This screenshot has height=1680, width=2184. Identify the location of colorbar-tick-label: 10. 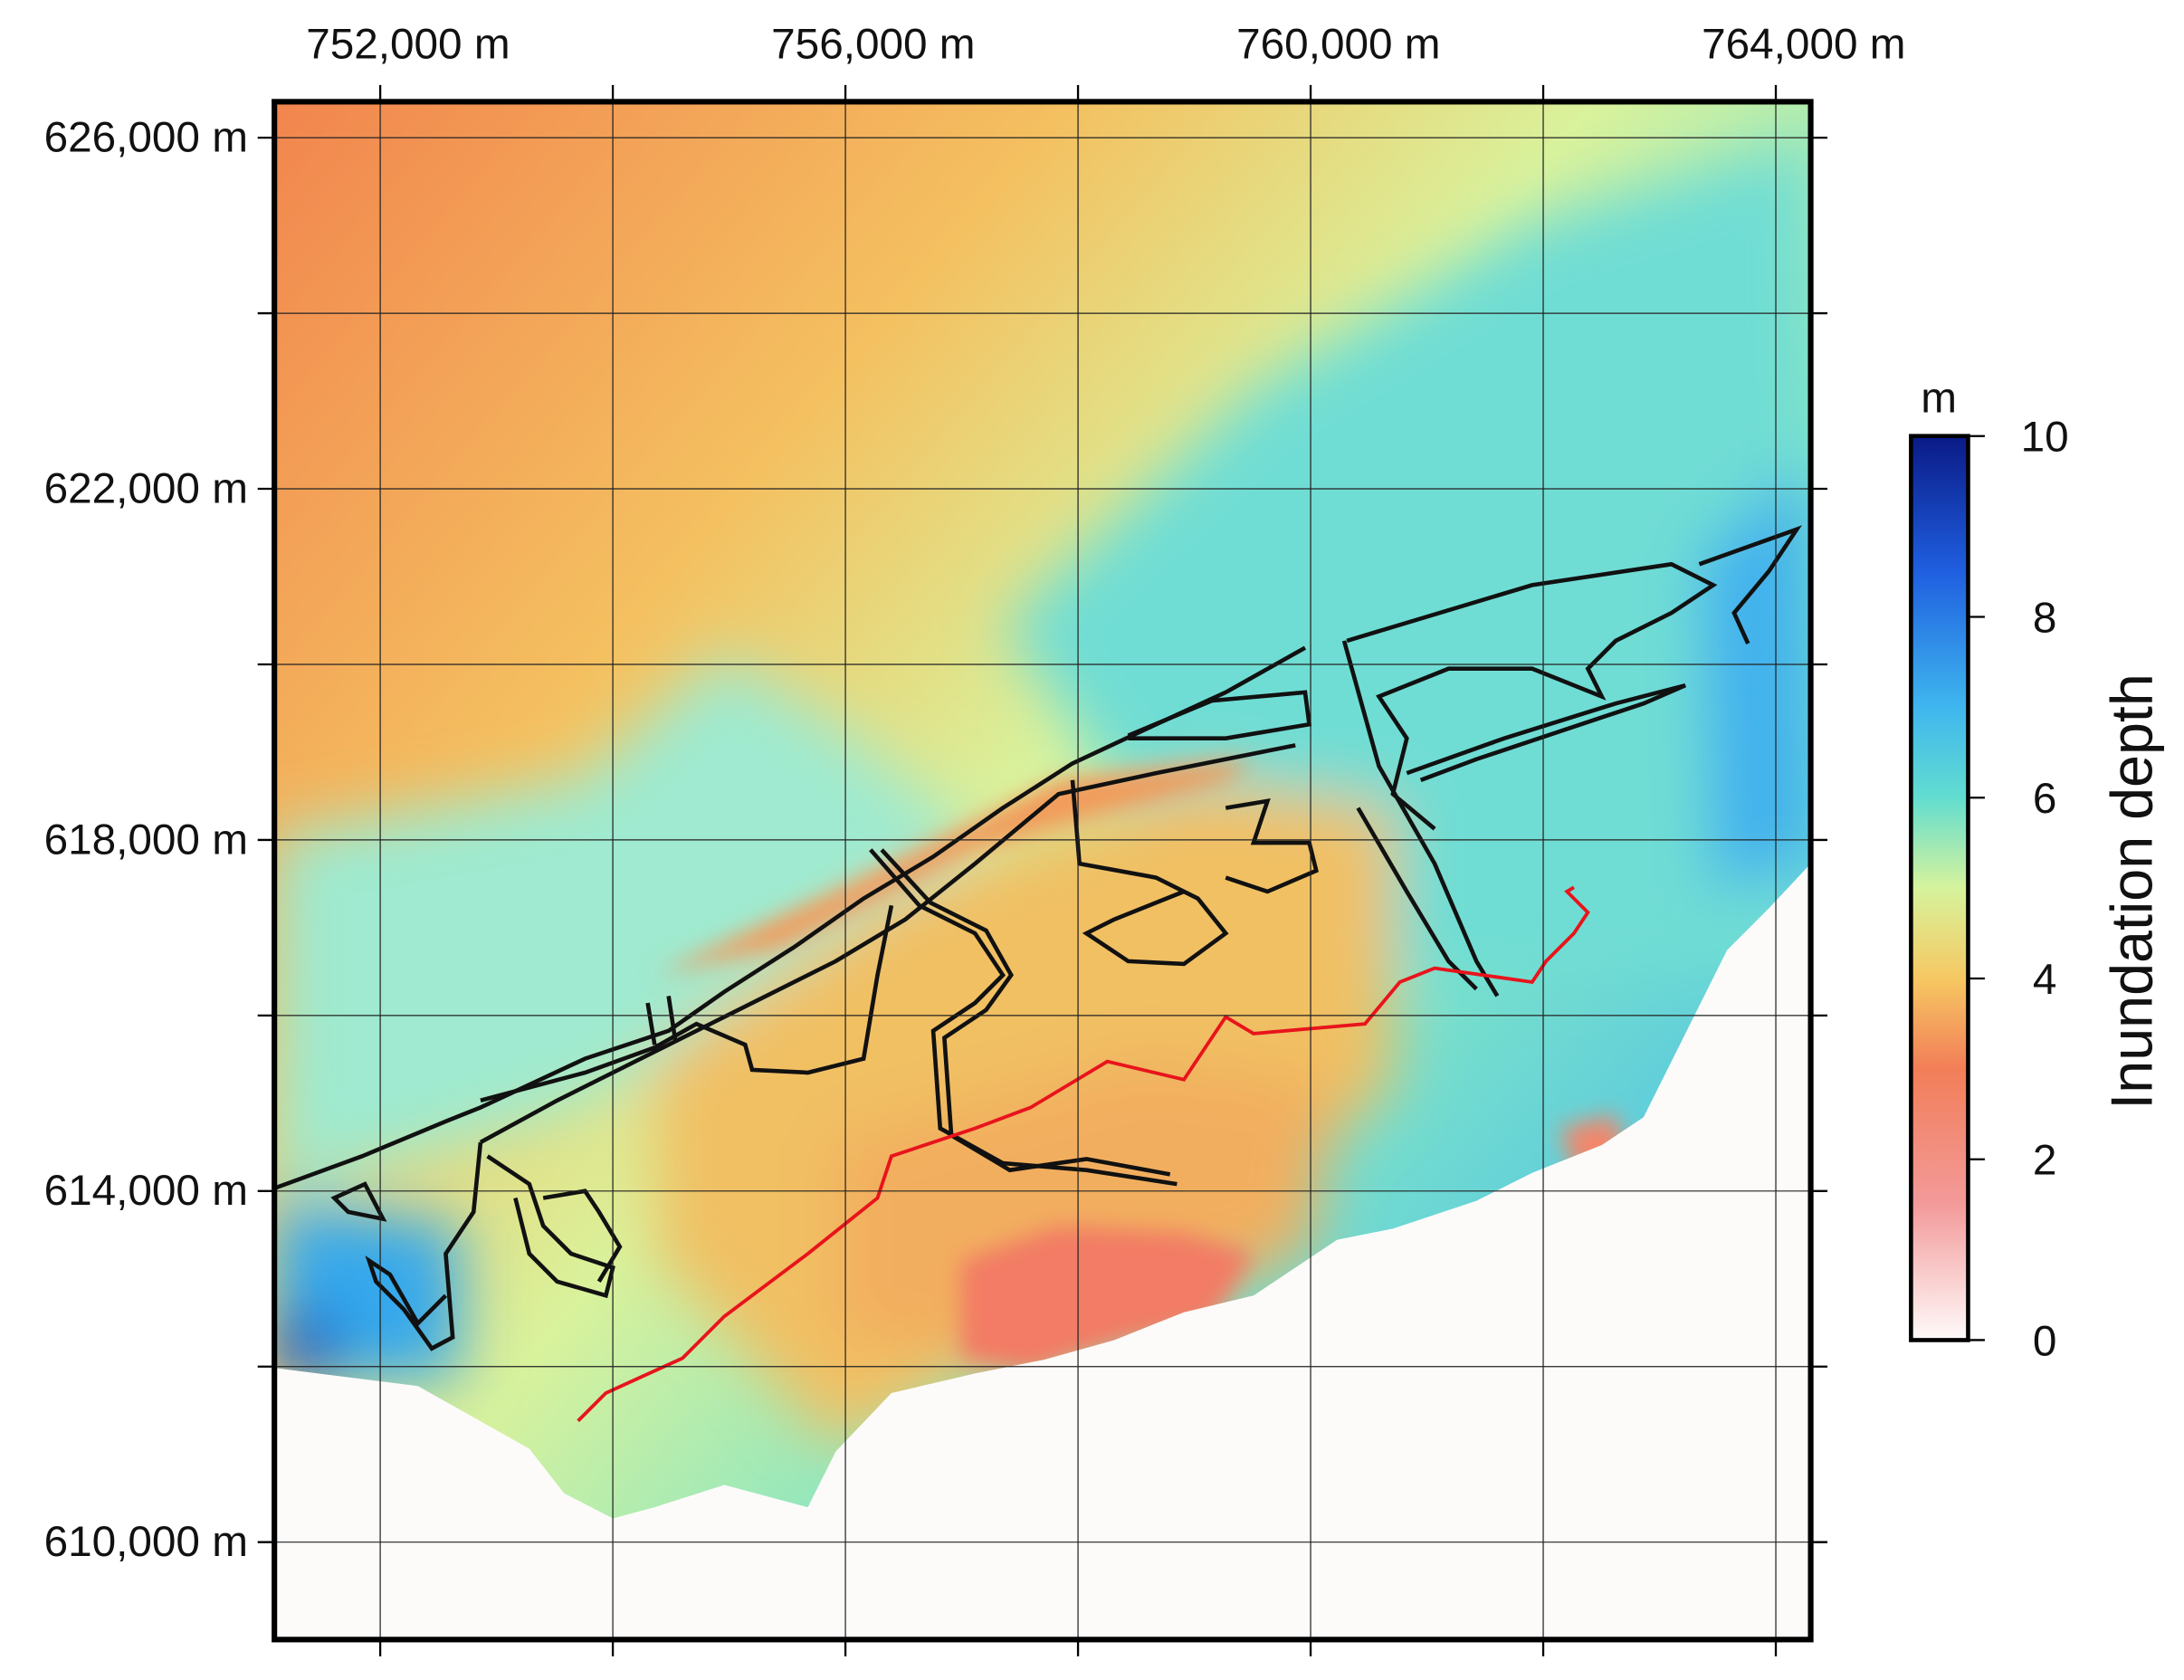
(2045, 438).